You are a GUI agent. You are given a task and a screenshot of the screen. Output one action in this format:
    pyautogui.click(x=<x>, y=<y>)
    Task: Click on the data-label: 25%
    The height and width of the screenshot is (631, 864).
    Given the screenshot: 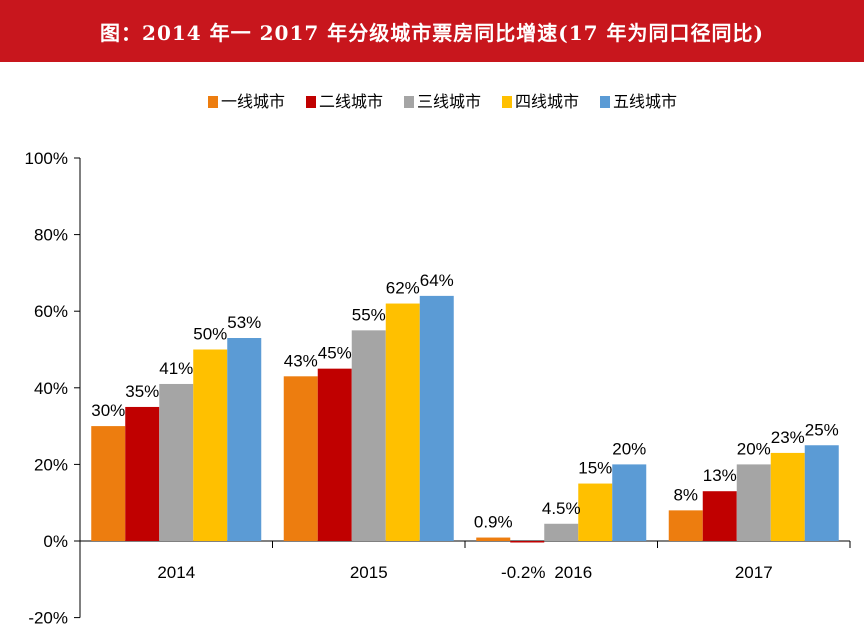 What is the action you would take?
    pyautogui.click(x=822, y=429)
    